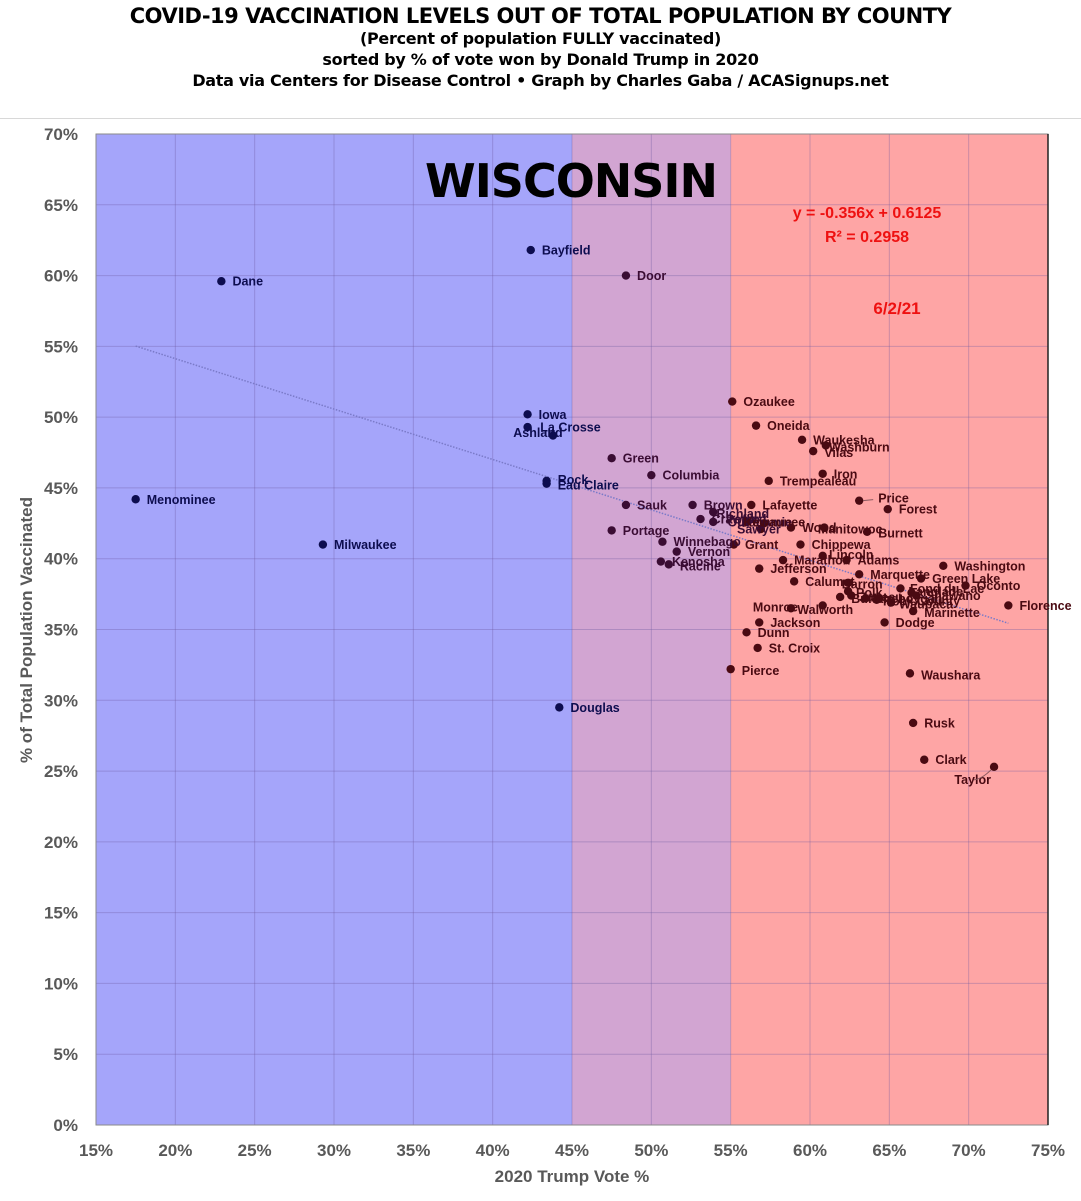  Describe the element at coordinates (651, 1150) in the screenshot. I see `x-tick-label: 50%` at that location.